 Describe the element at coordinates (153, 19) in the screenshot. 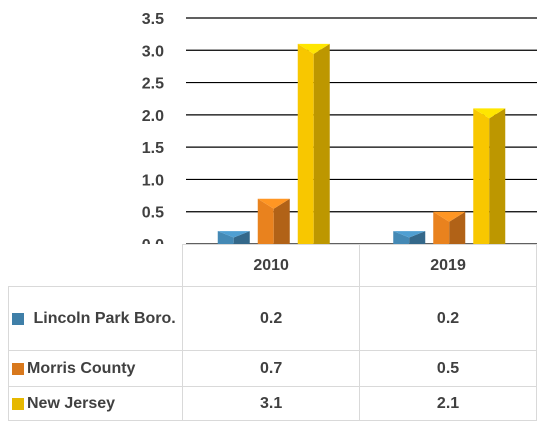

I see `y-tick-label: 3.5` at that location.